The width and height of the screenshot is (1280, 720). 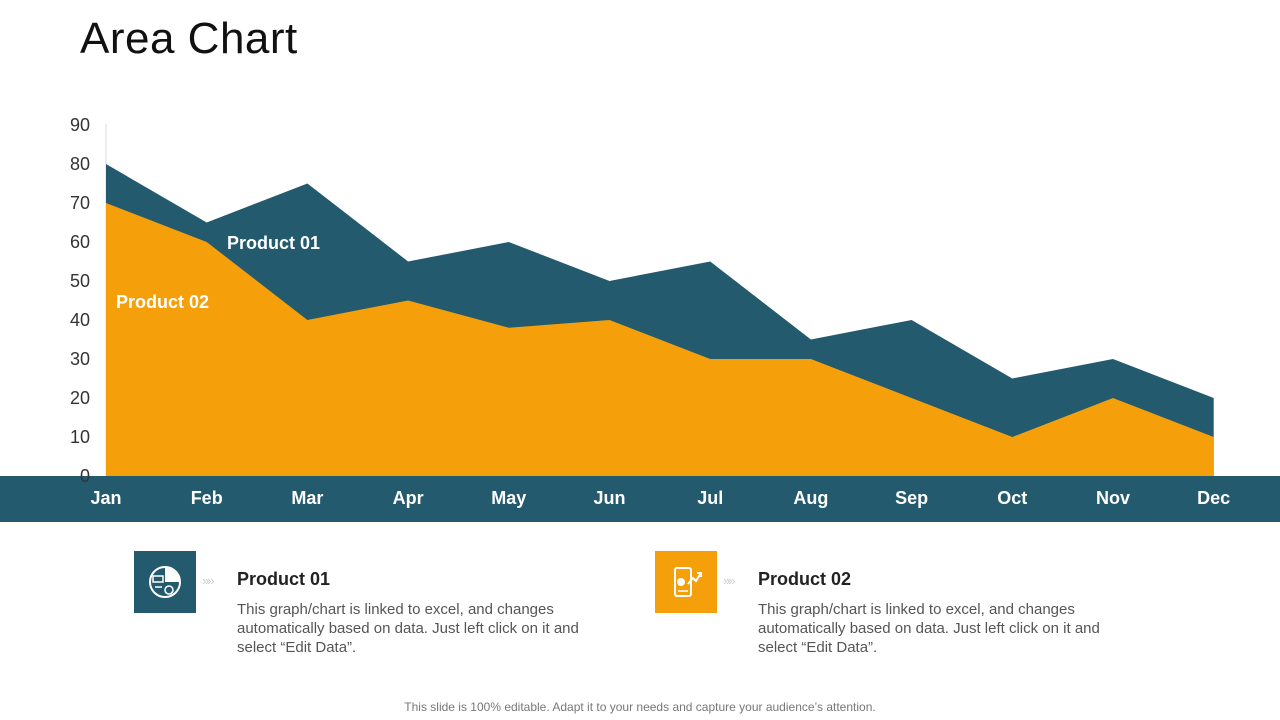 I want to click on x-tick-label: Oct, so click(x=1012, y=498).